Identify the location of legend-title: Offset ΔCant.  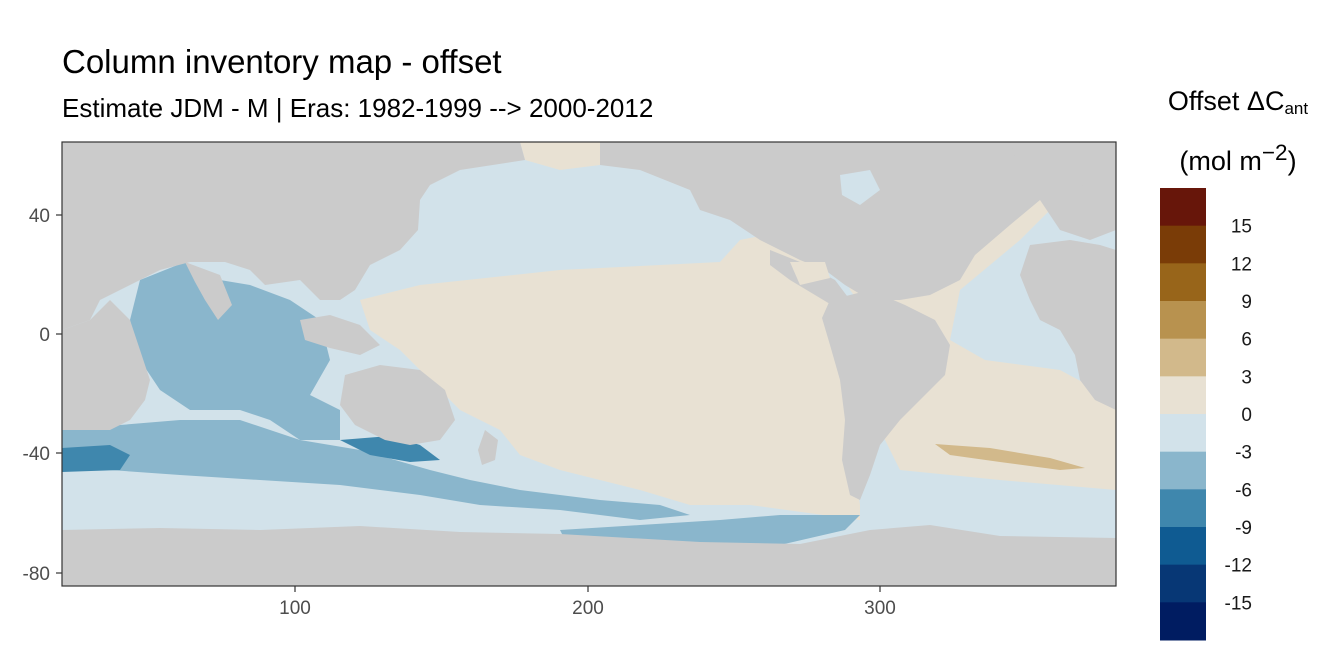
(1238, 102).